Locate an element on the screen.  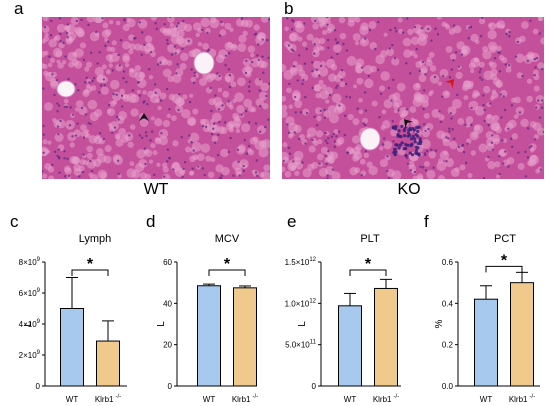
panel-letter-c: c is located at coordinates (14, 221).